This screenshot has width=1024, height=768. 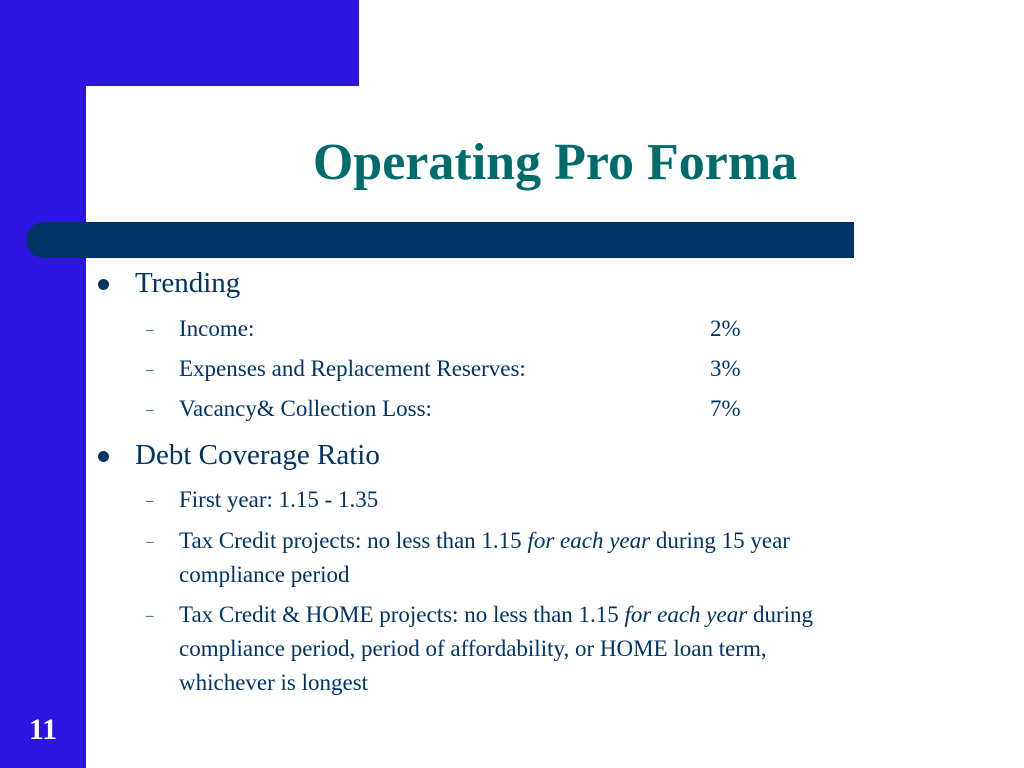 I want to click on title-underline-bar, so click(x=440, y=240).